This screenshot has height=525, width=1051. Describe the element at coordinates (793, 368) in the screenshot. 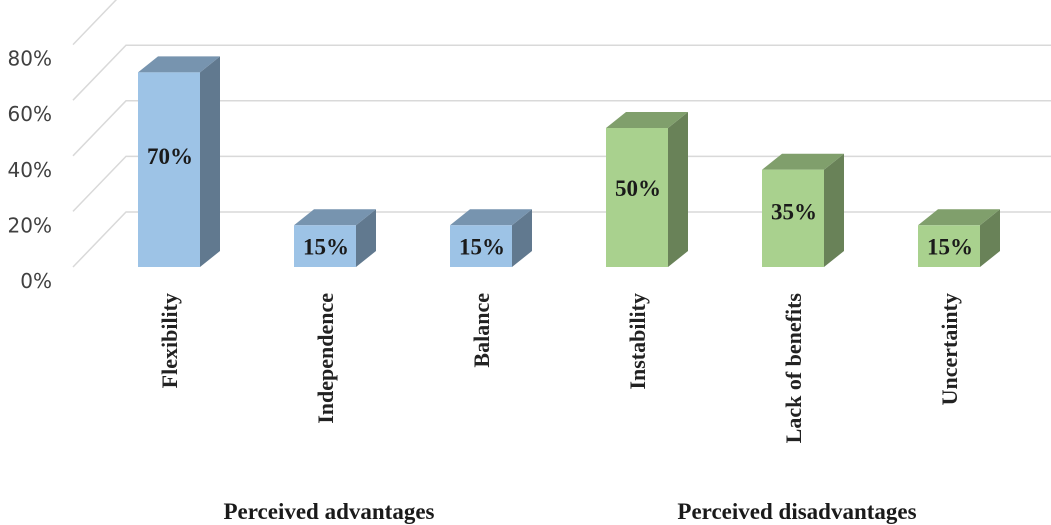

I see `category-label: Lack of benefits` at that location.